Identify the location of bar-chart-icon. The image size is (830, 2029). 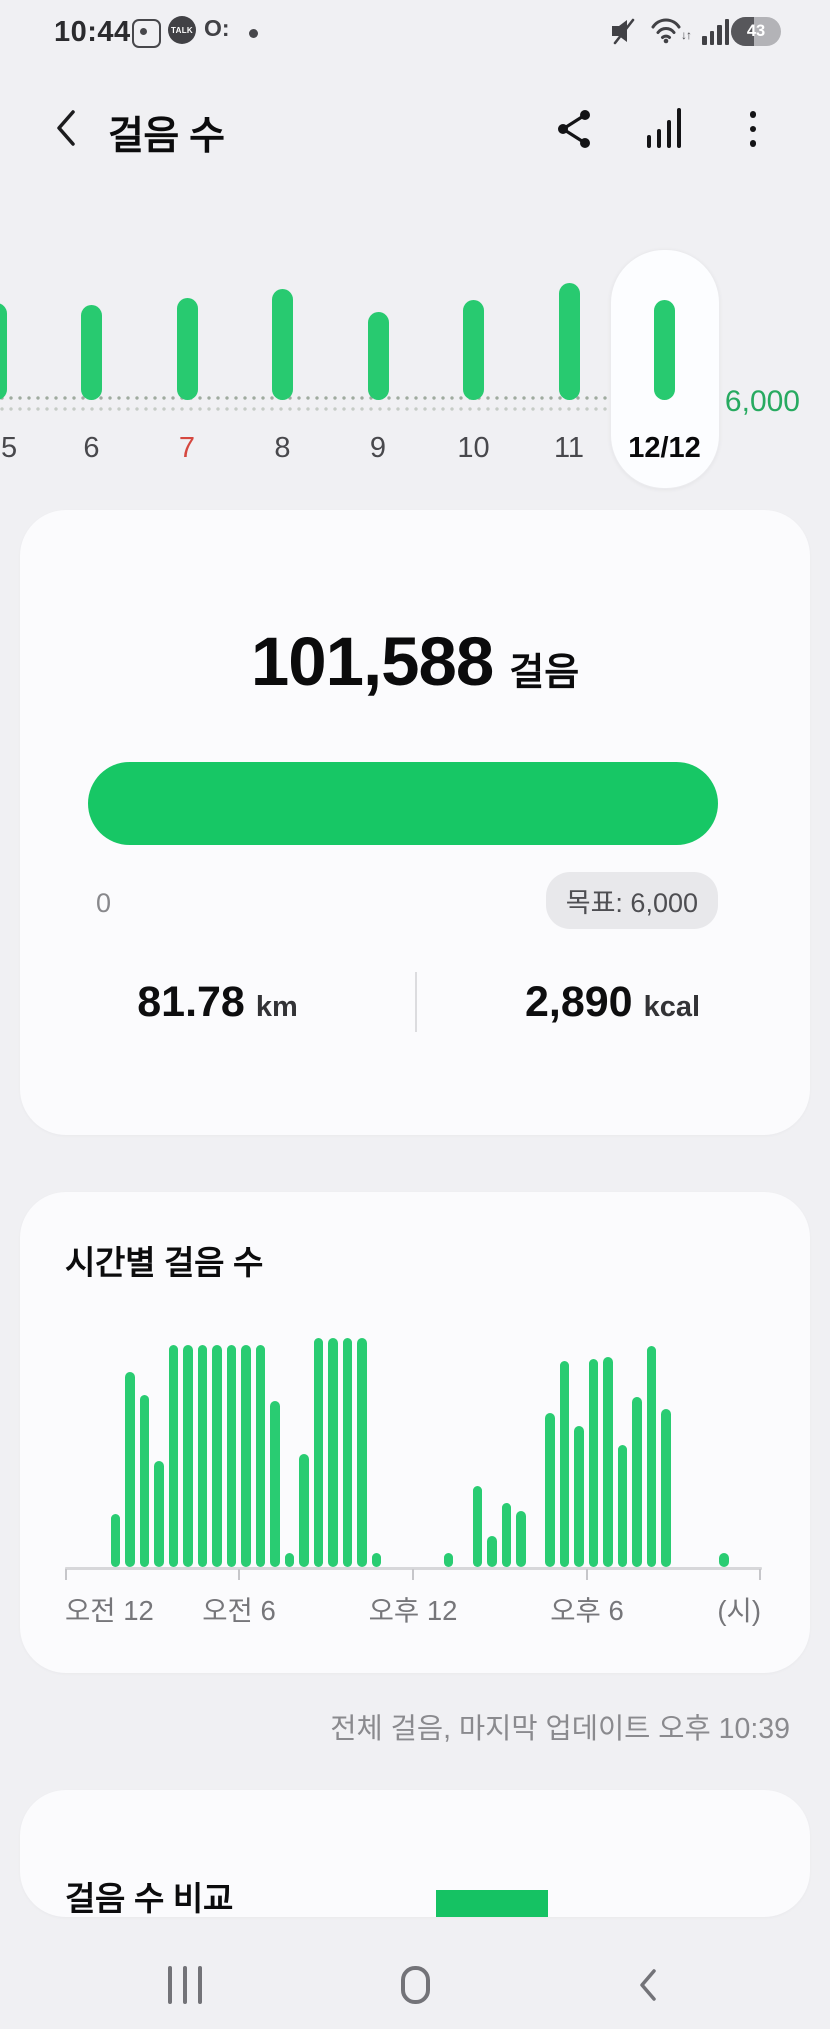
(664, 128).